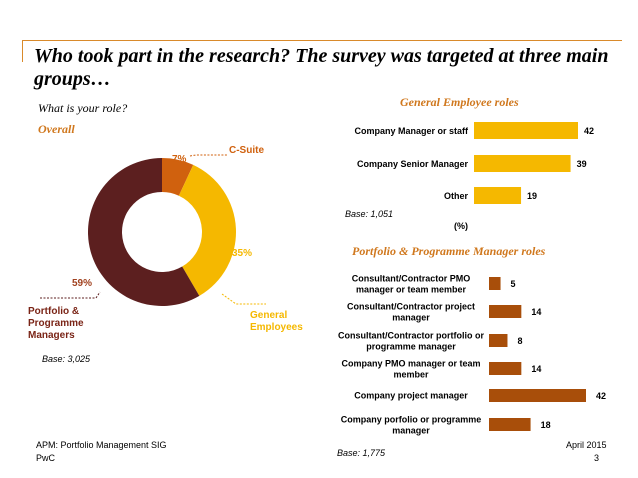  What do you see at coordinates (582, 164) in the screenshot?
I see `general-value-label: 39` at bounding box center [582, 164].